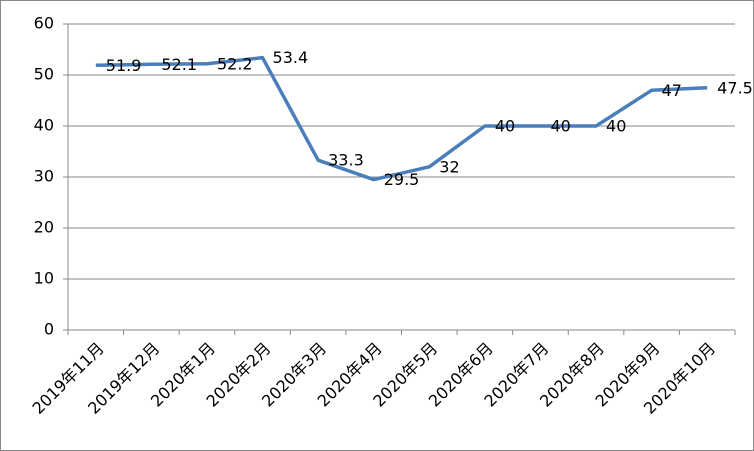 Image resolution: width=754 pixels, height=451 pixels. Describe the element at coordinates (402, 179) in the screenshot. I see `data-label: 29.5` at that location.